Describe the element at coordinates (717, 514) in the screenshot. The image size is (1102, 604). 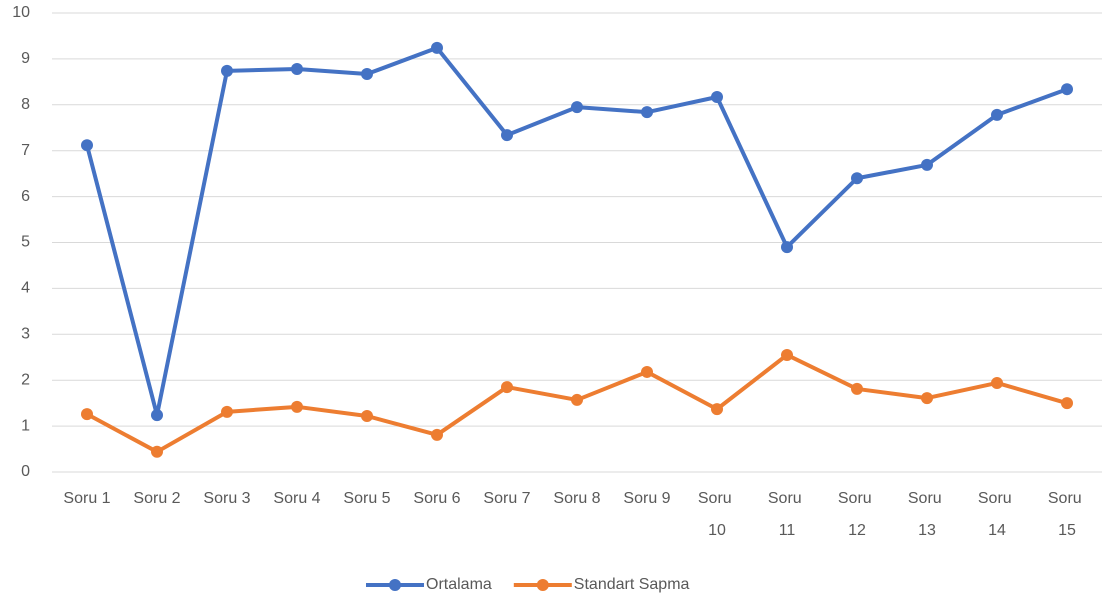
I see `x-tick-label: Soru 10` at that location.